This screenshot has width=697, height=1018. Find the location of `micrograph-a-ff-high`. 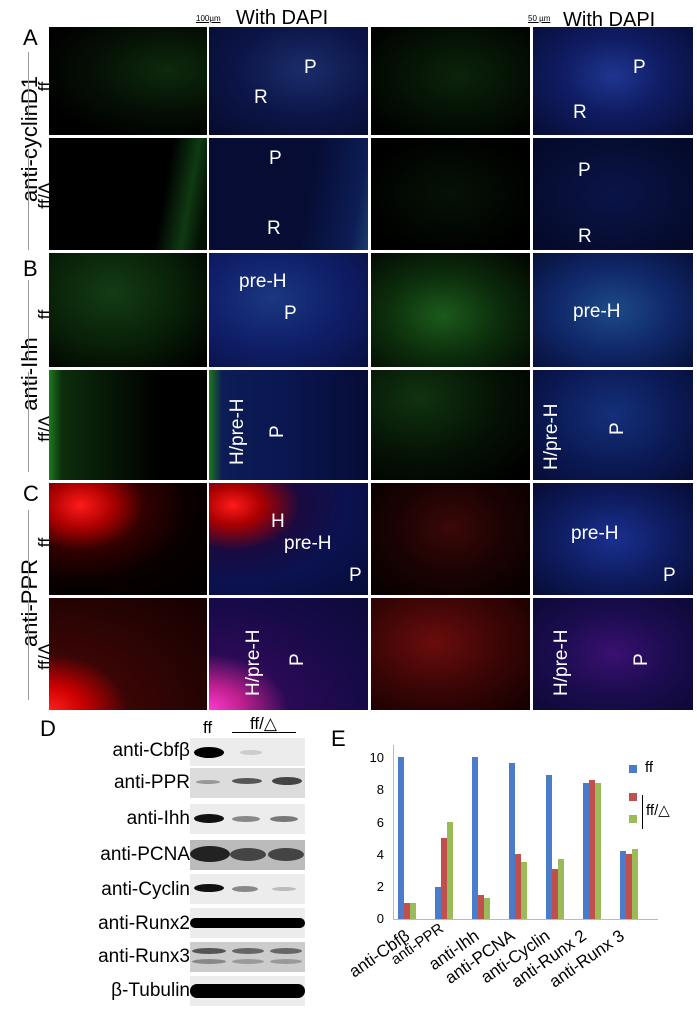

micrograph-a-ff-high is located at coordinates (450, 81).